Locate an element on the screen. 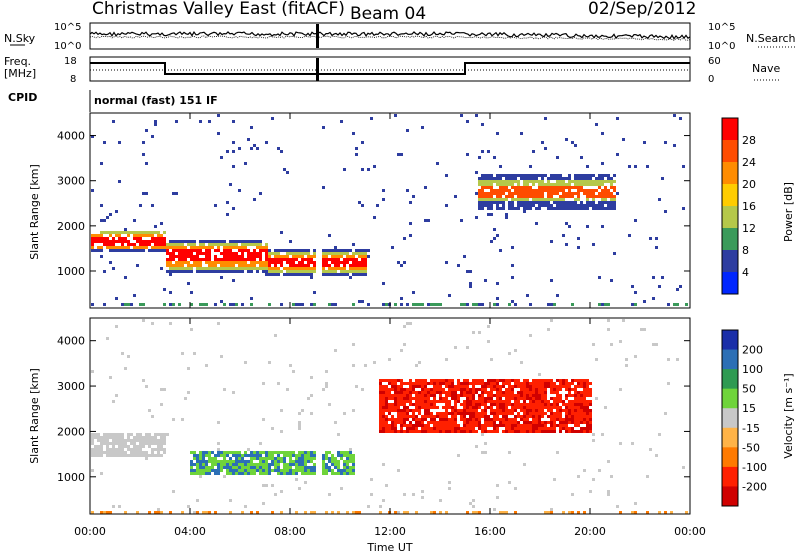 The image size is (800, 554). nsky-tick-top: 10^5 is located at coordinates (67, 27).